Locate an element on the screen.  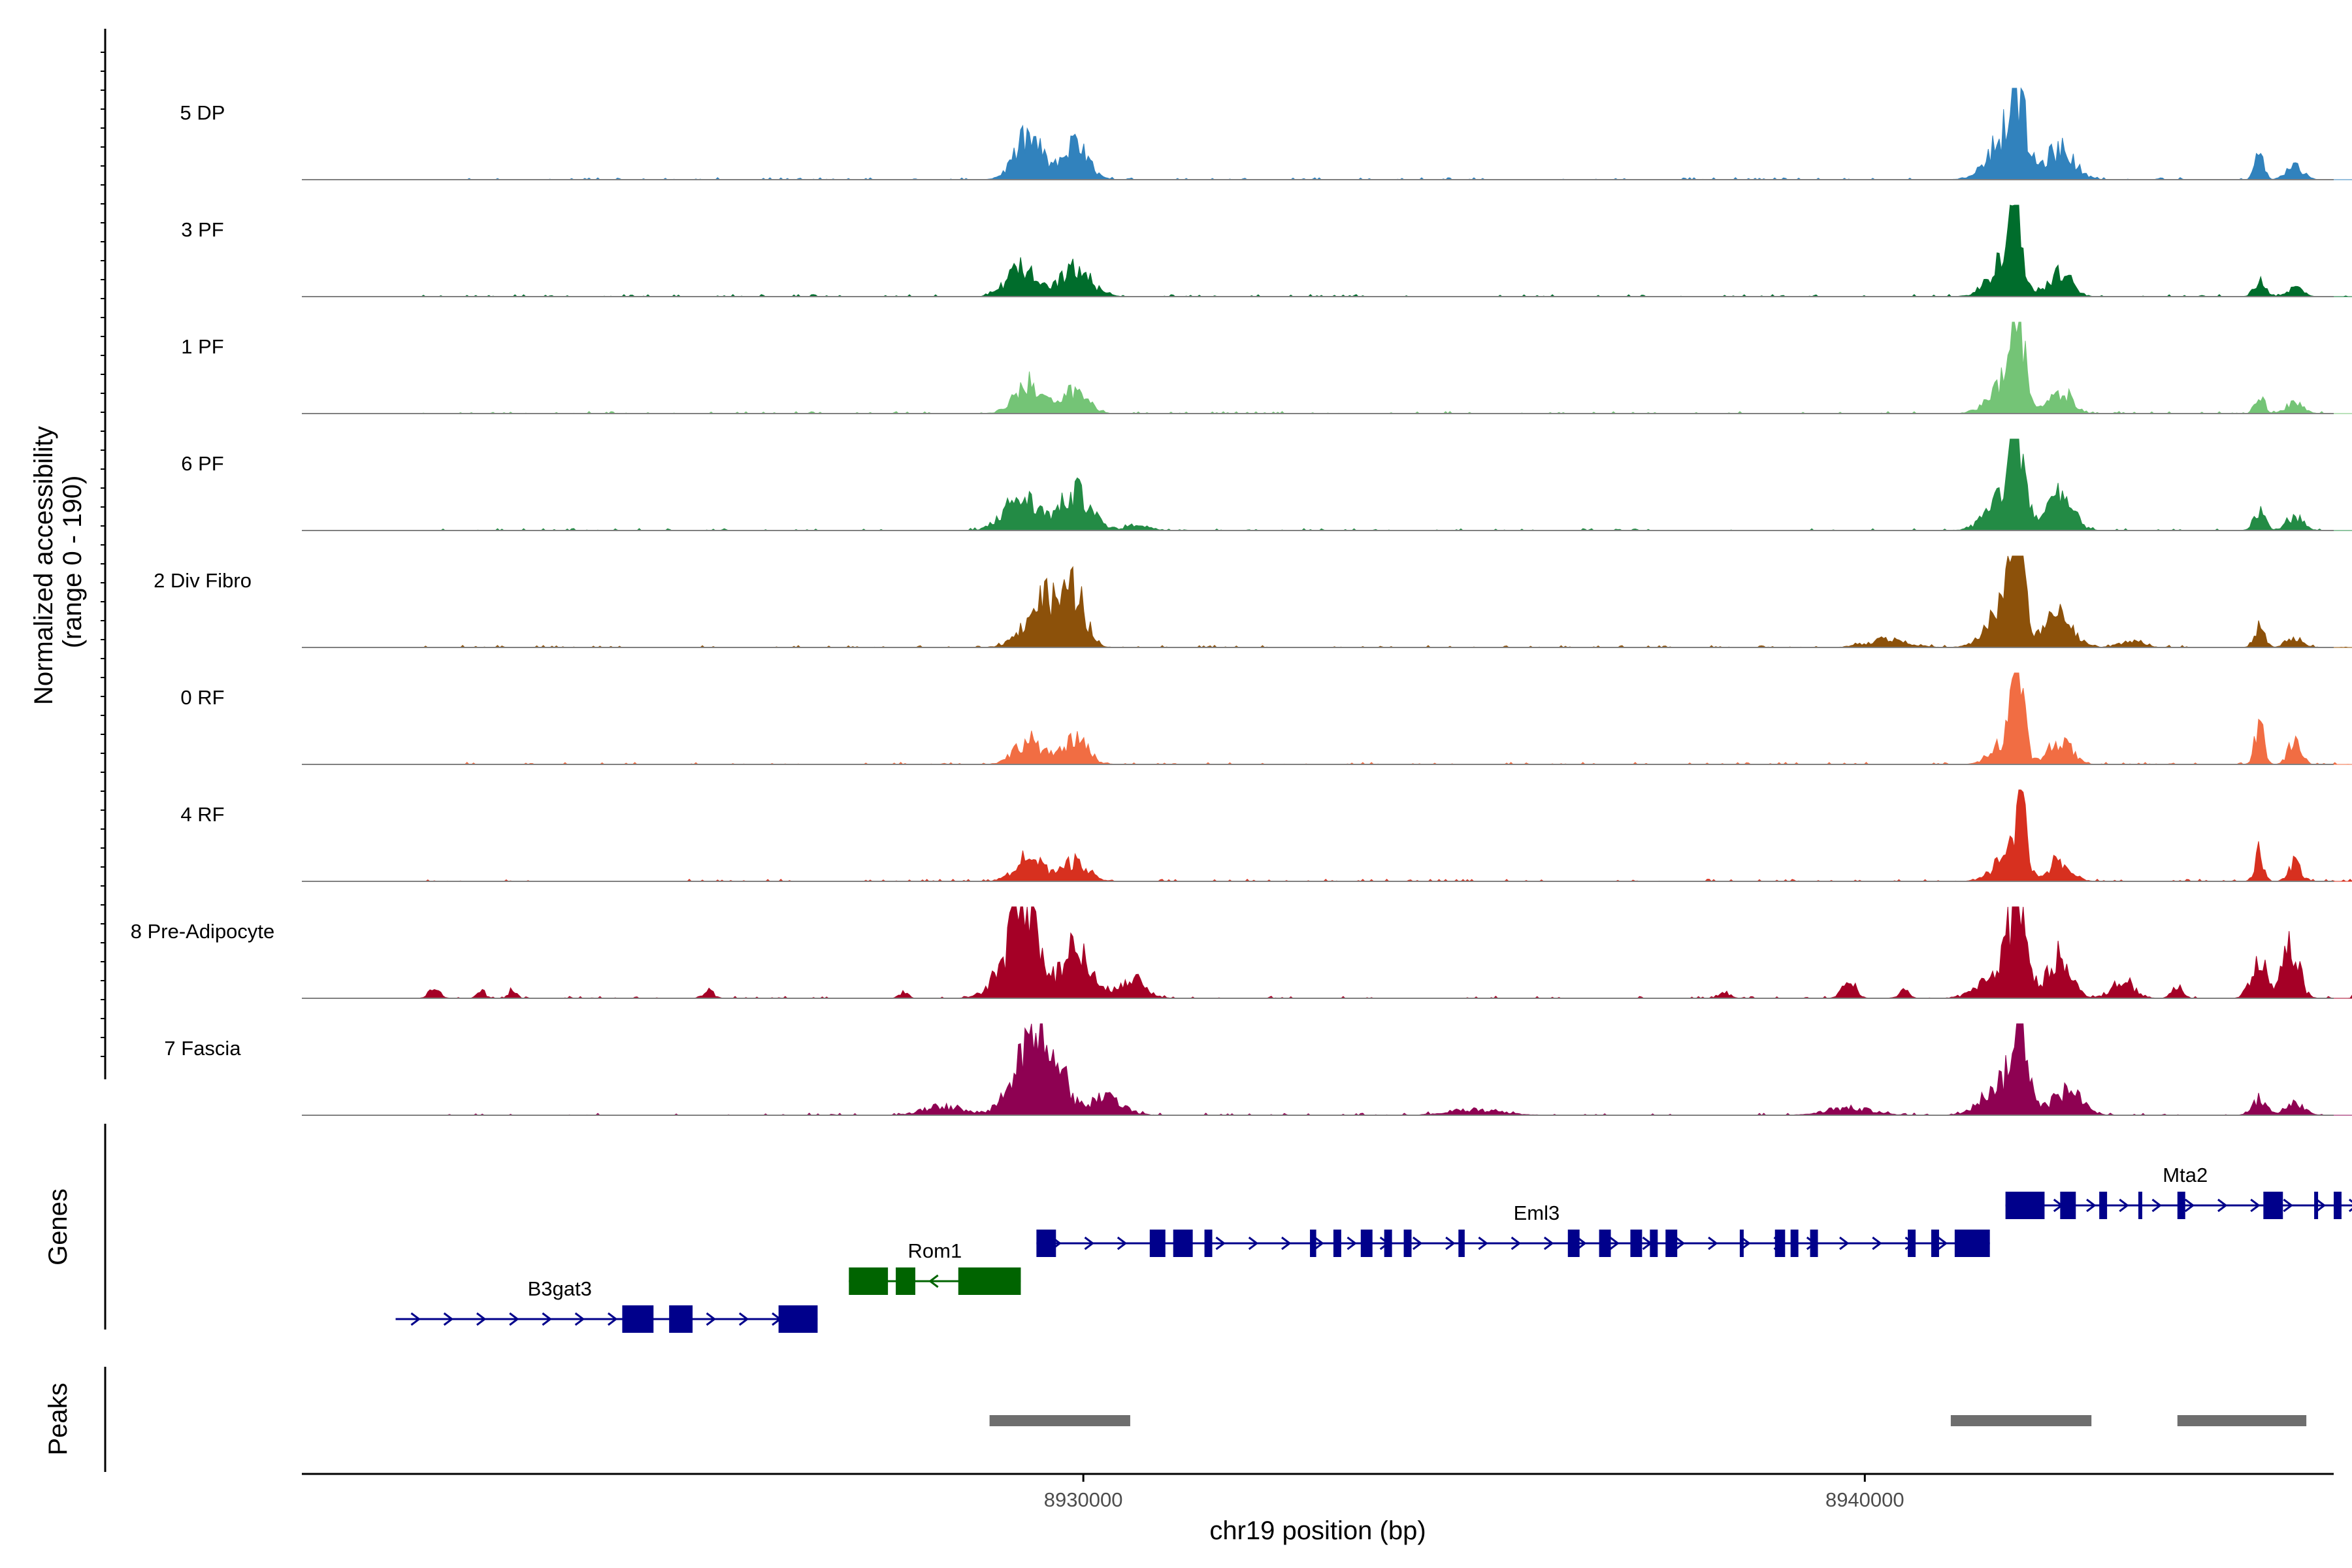
gene-label: Rom1 is located at coordinates (935, 1250).